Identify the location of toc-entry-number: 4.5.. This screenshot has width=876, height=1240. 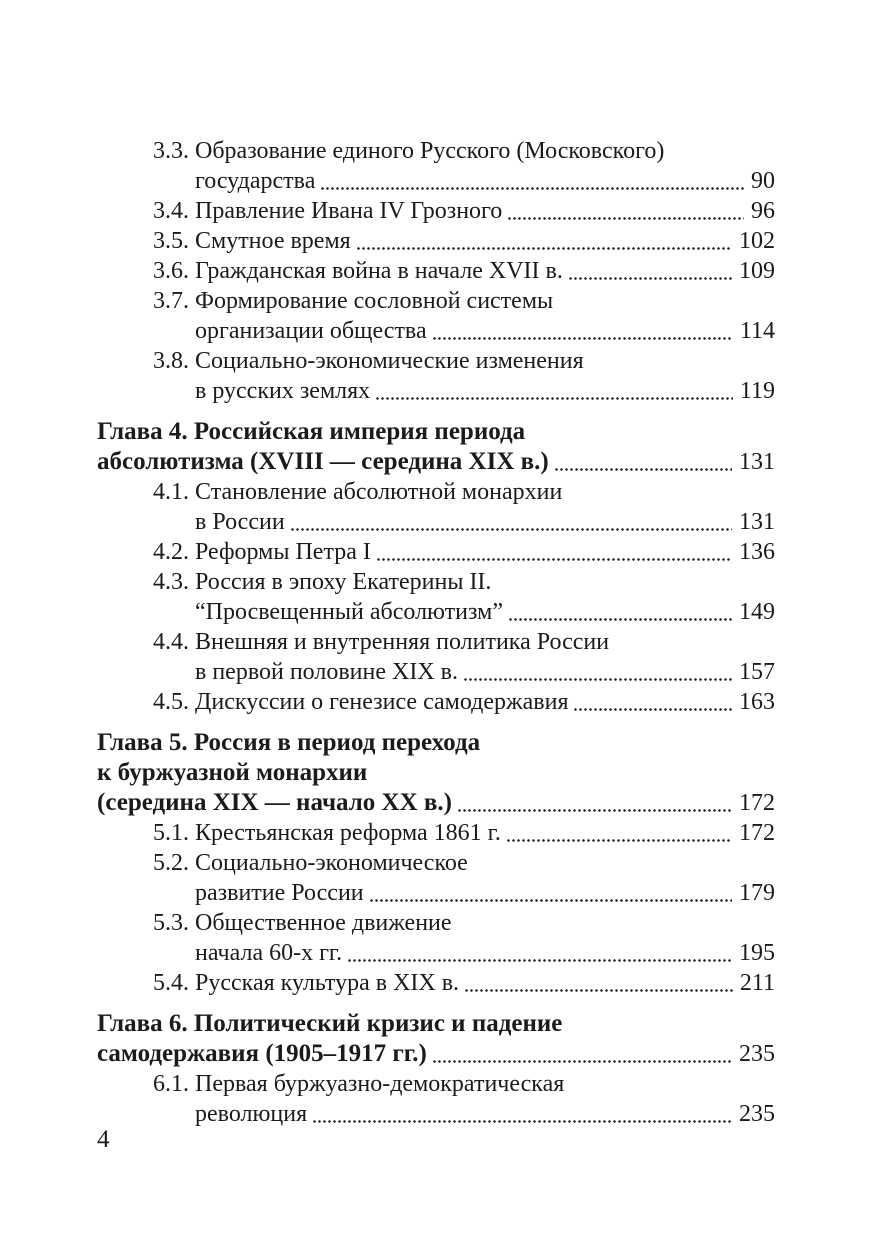
(171, 702).